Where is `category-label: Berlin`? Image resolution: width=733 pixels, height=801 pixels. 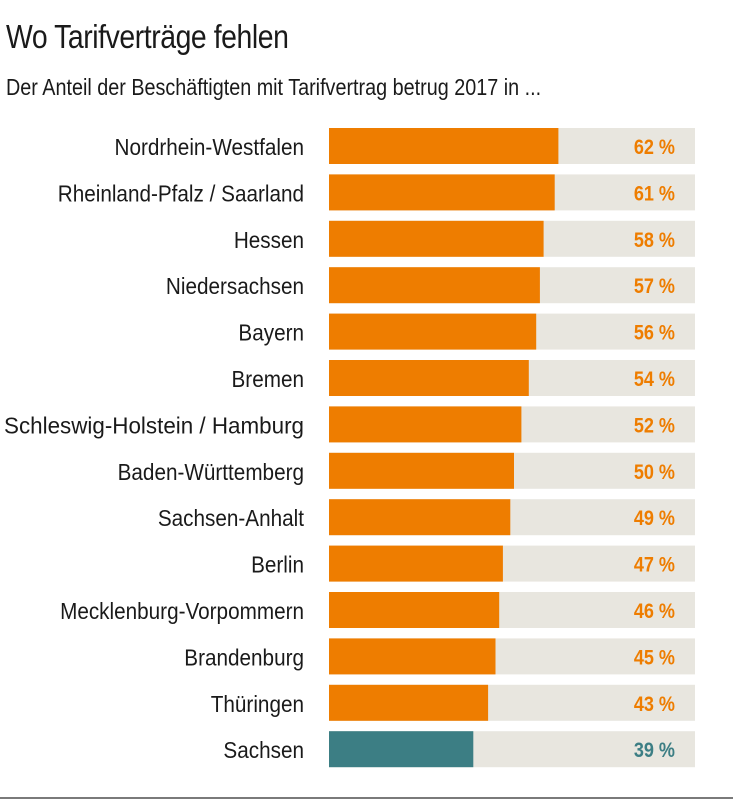
category-label: Berlin is located at coordinates (277, 565).